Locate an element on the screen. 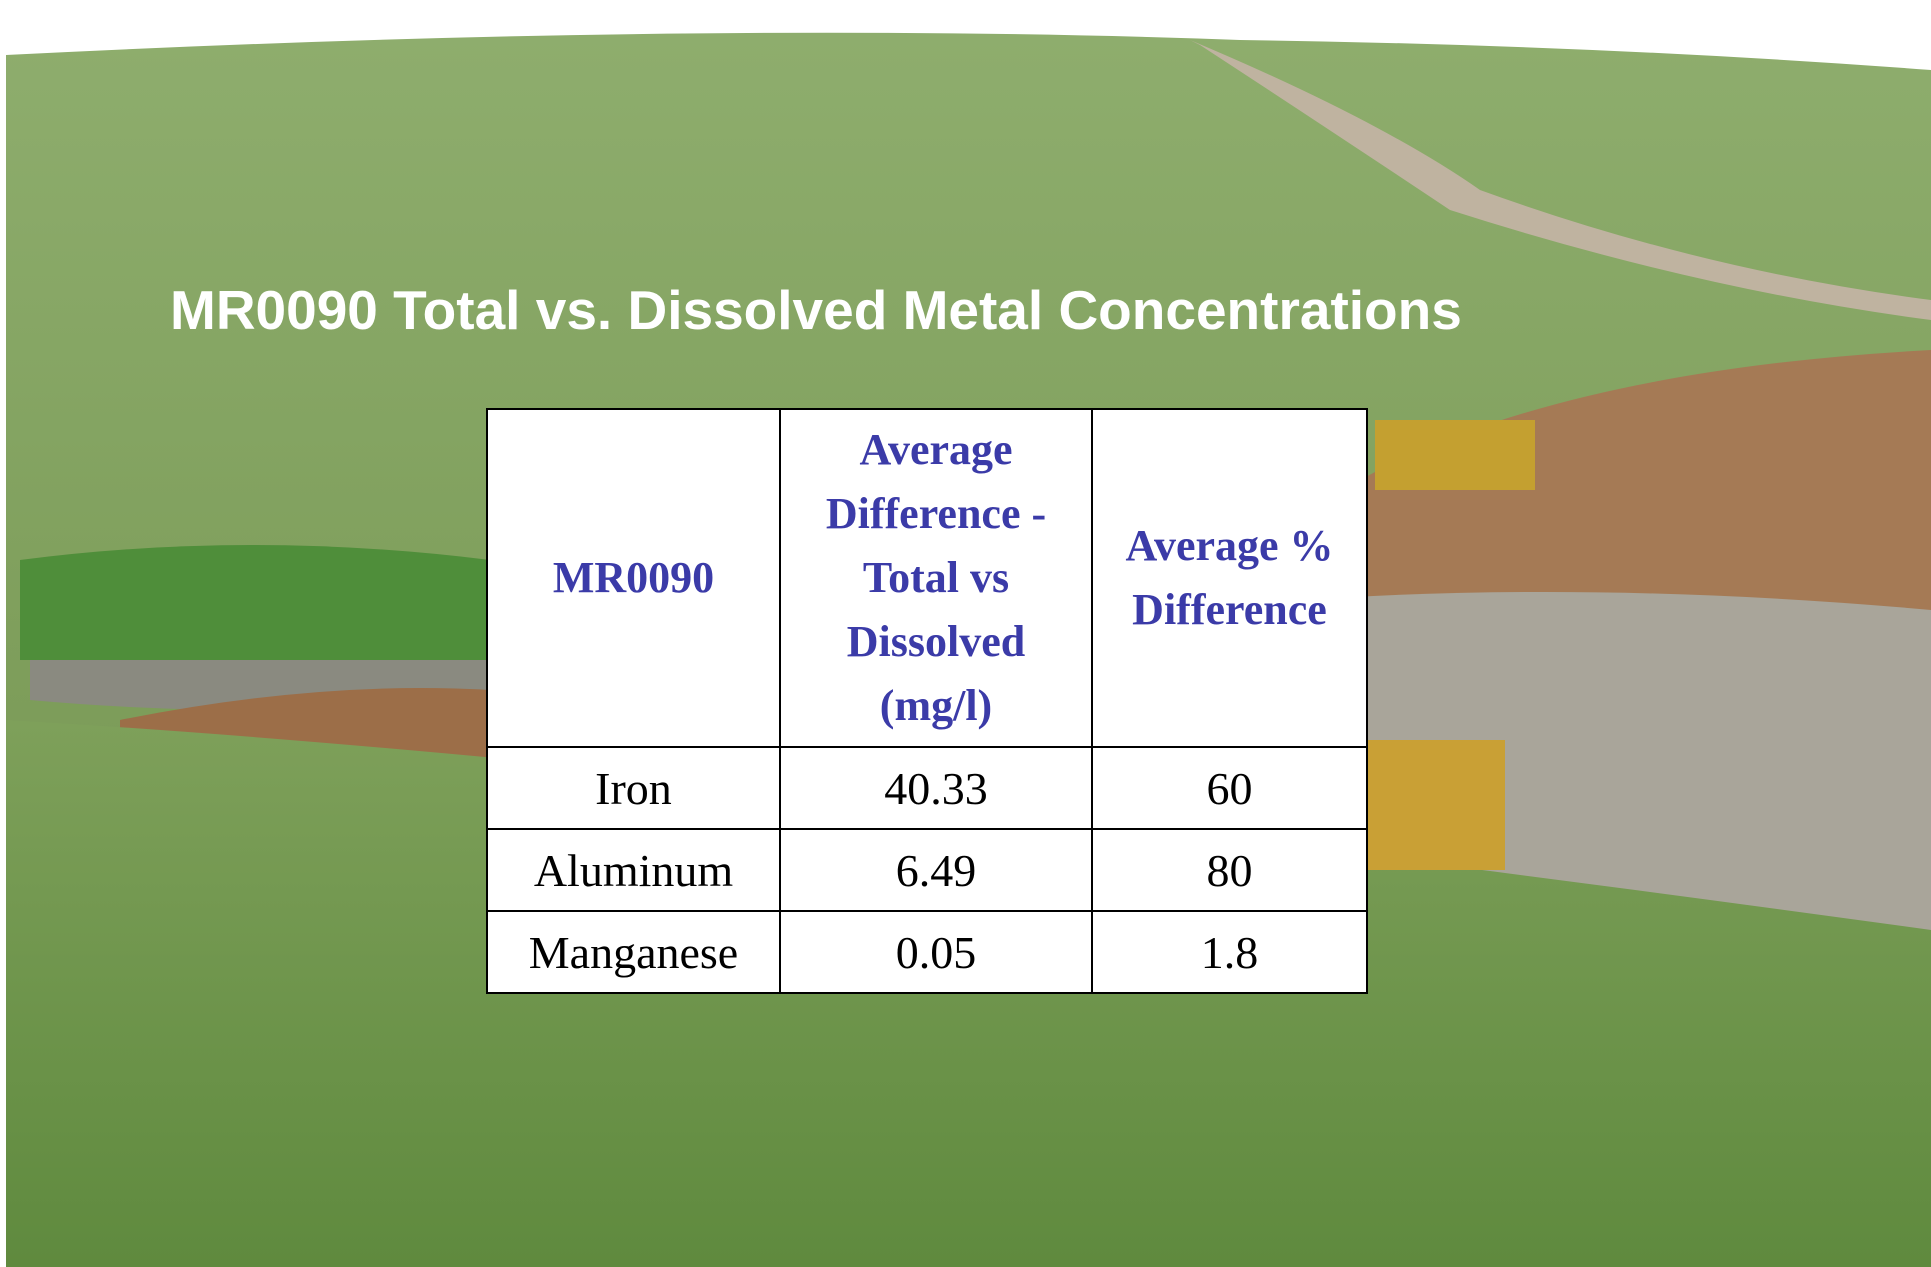 Image resolution: width=1931 pixels, height=1267 pixels. table-row: Iron 40.33 60 is located at coordinates (927, 788).